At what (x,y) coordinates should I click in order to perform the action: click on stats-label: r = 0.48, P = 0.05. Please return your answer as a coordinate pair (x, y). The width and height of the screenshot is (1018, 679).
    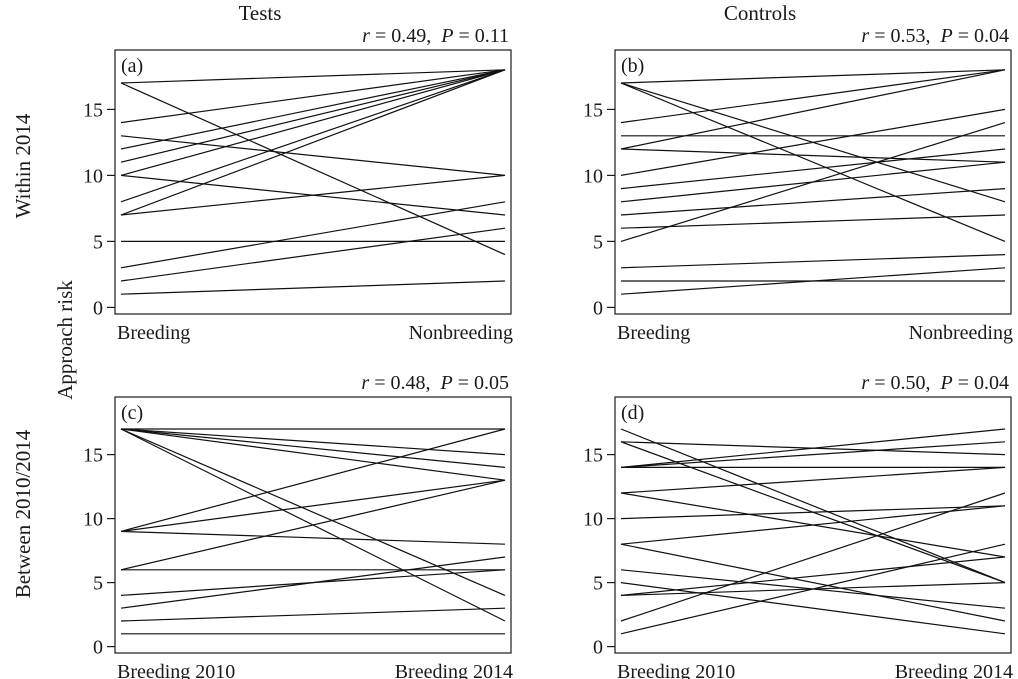
    Looking at the image, I should click on (435, 383).